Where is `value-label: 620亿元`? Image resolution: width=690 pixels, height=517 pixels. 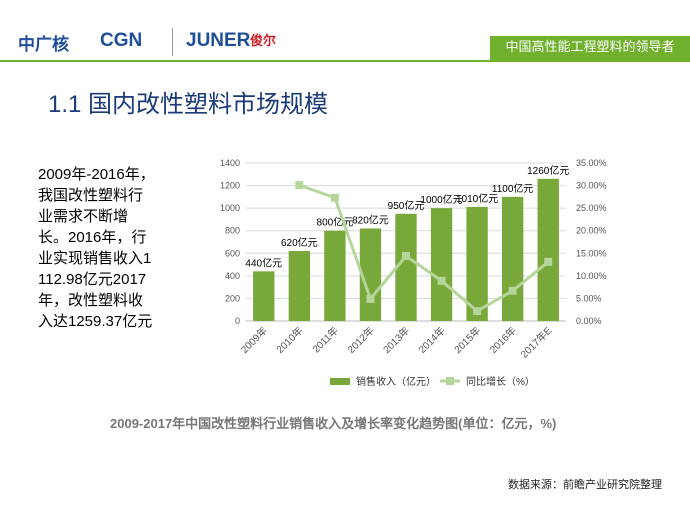 value-label: 620亿元 is located at coordinates (299, 242).